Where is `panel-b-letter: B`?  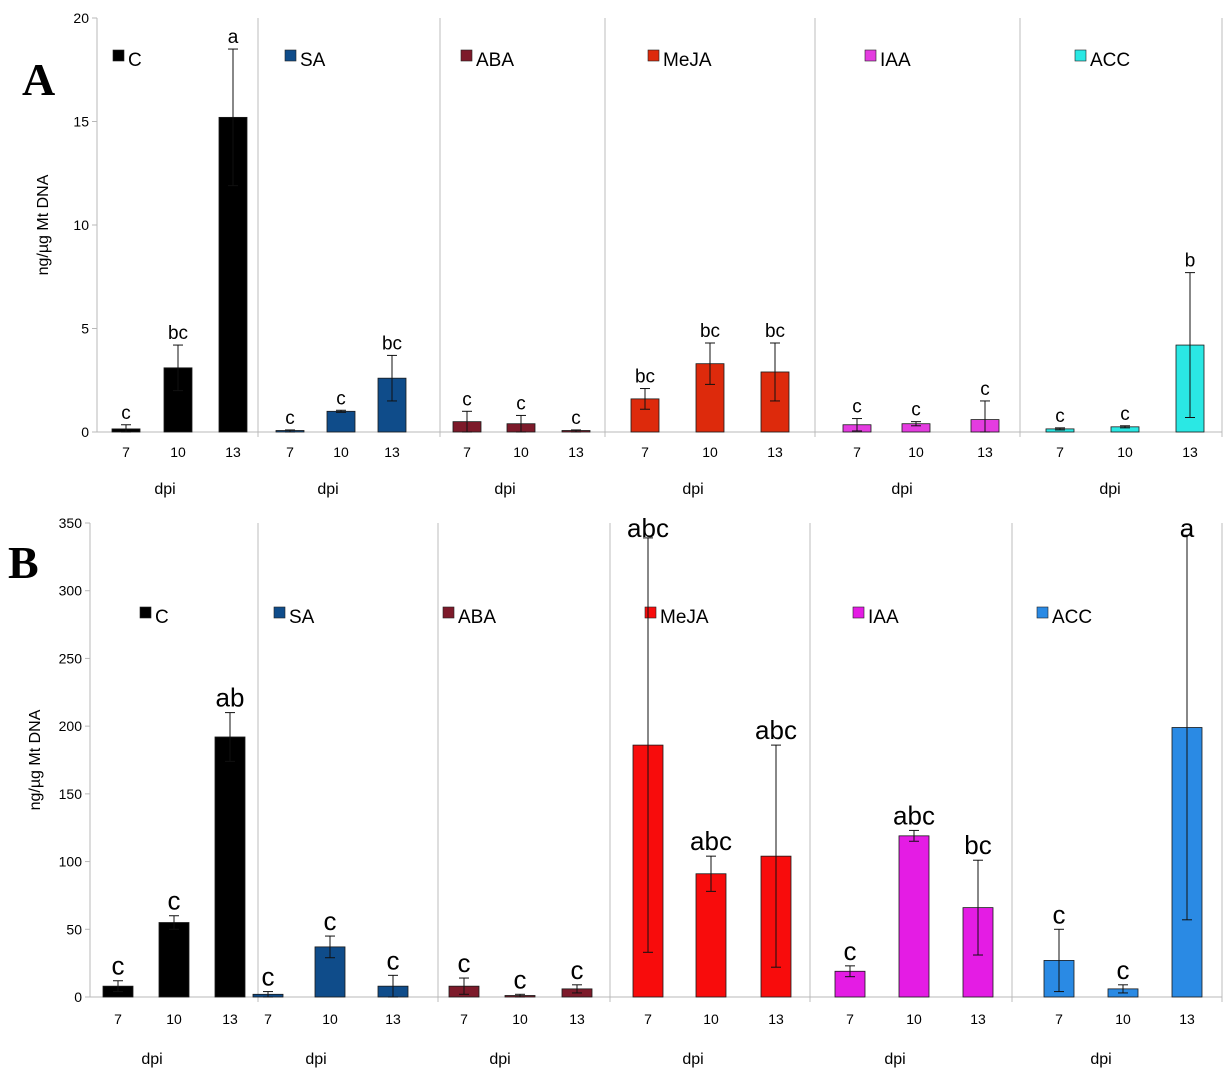
panel-b-letter: B is located at coordinates (23, 562).